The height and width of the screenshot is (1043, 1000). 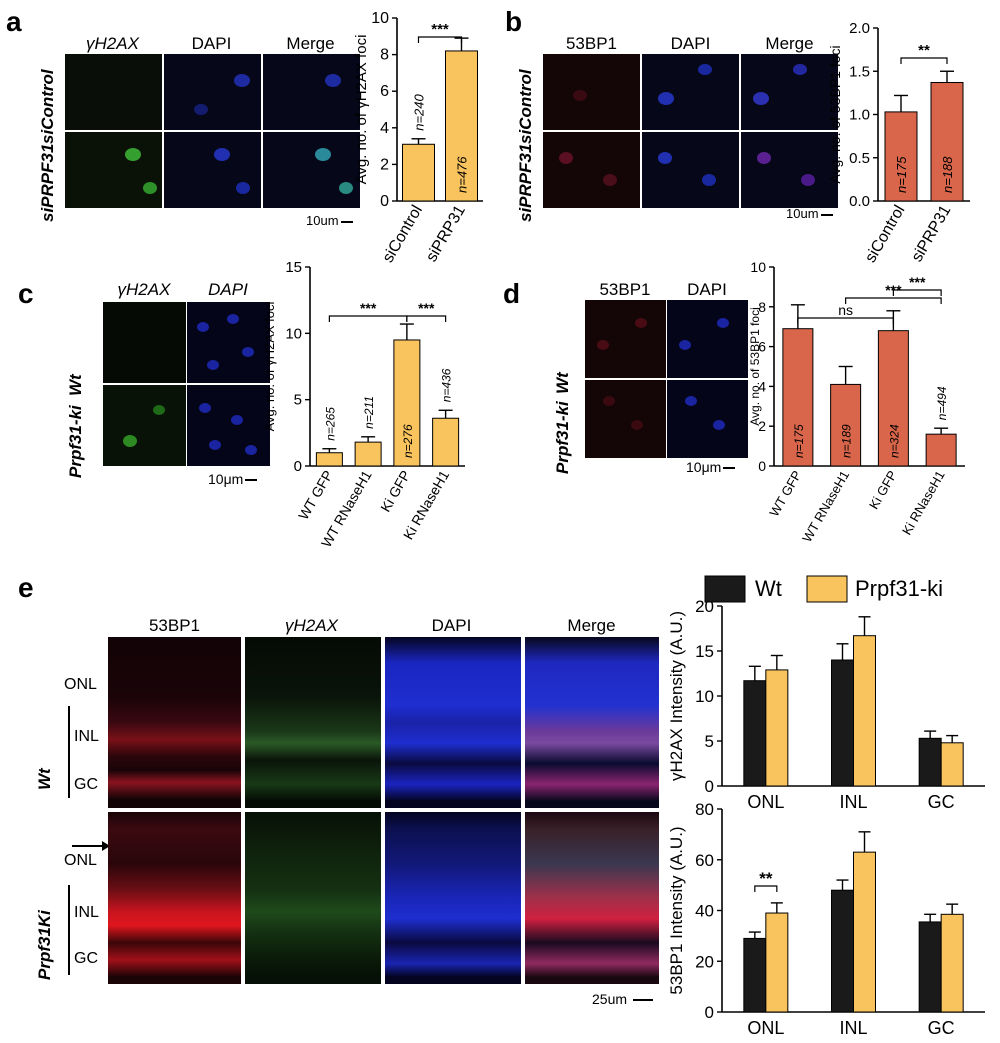 I want to click on n-label: n=189, so click(x=847, y=441).